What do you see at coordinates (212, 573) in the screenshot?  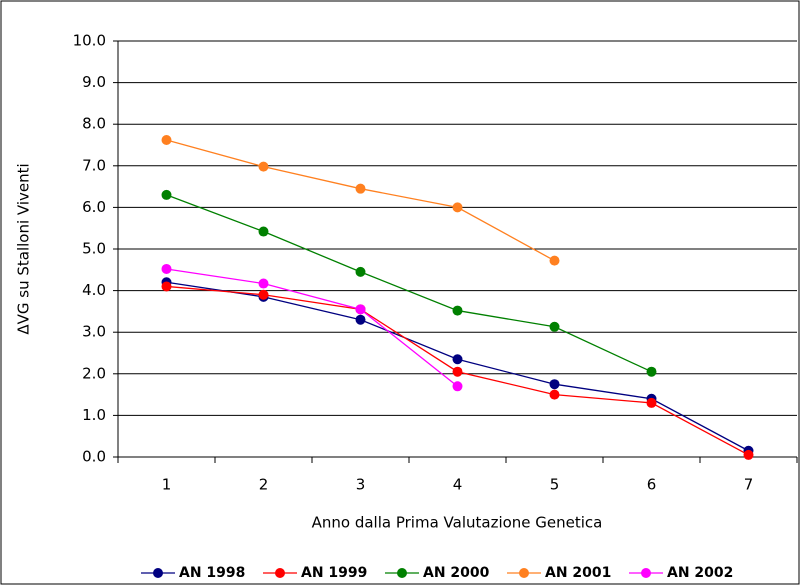 I see `legend-label: AN 1998` at bounding box center [212, 573].